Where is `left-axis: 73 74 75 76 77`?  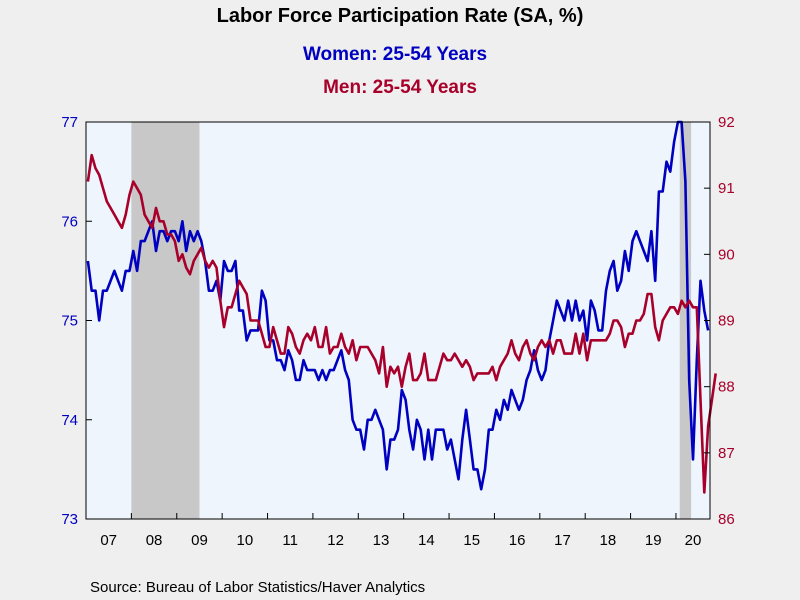
left-axis: 73 74 75 76 77 is located at coordinates (76, 321).